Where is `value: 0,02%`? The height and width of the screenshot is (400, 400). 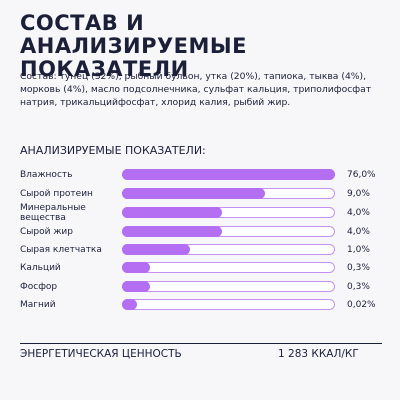 value: 0,02% is located at coordinates (361, 305).